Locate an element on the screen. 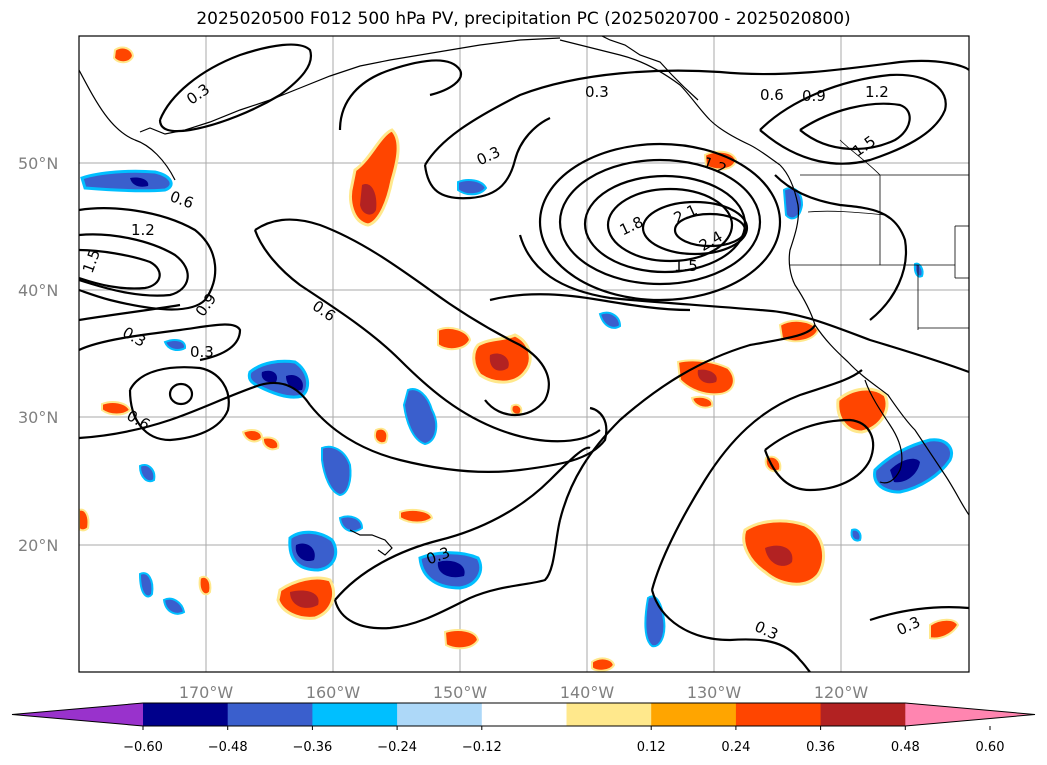 The image size is (1047, 765). colorbar-tick-label: −0.48 is located at coordinates (228, 747).